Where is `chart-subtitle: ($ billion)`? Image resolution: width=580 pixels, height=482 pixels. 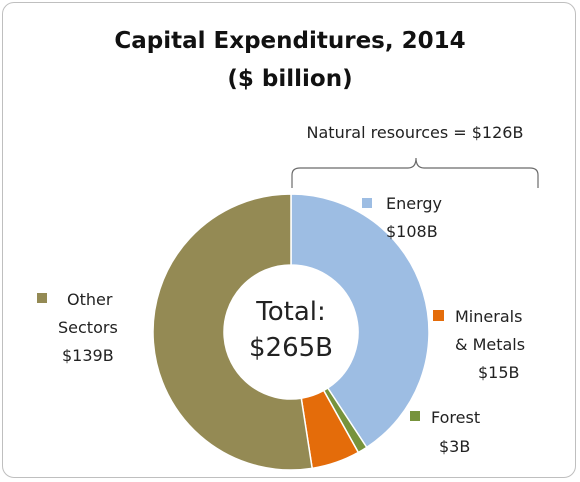
chart-subtitle: ($ billion) is located at coordinates (290, 79).